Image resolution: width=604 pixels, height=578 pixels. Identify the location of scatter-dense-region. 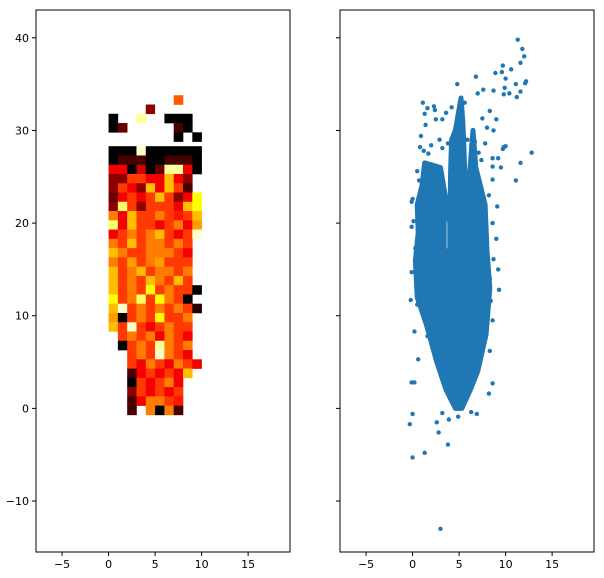
(452, 253).